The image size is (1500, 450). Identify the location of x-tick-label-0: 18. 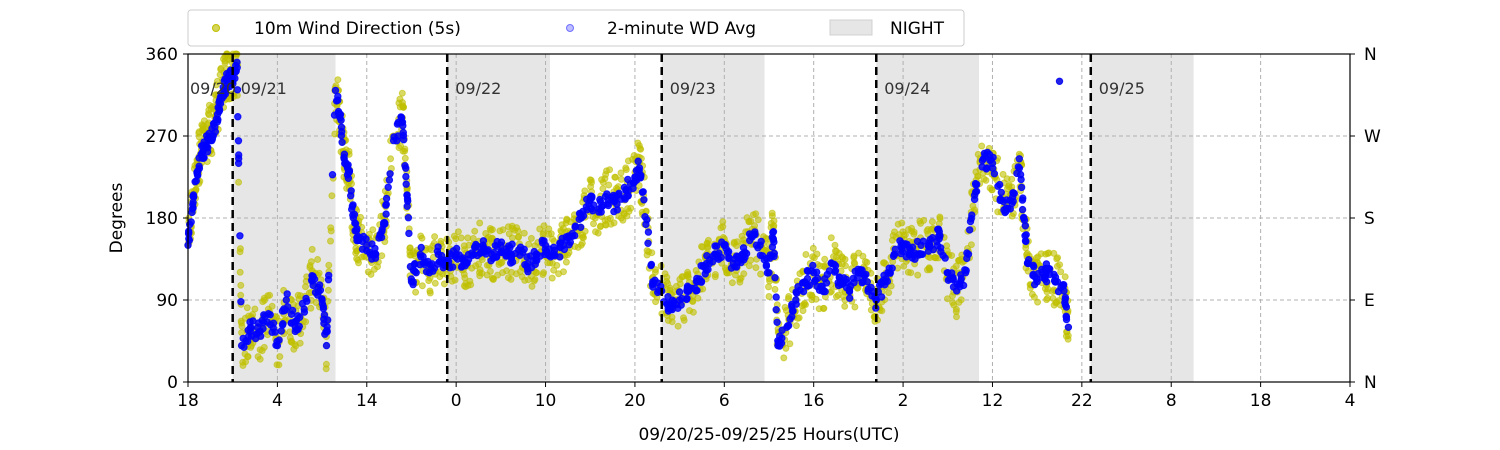
(188, 401).